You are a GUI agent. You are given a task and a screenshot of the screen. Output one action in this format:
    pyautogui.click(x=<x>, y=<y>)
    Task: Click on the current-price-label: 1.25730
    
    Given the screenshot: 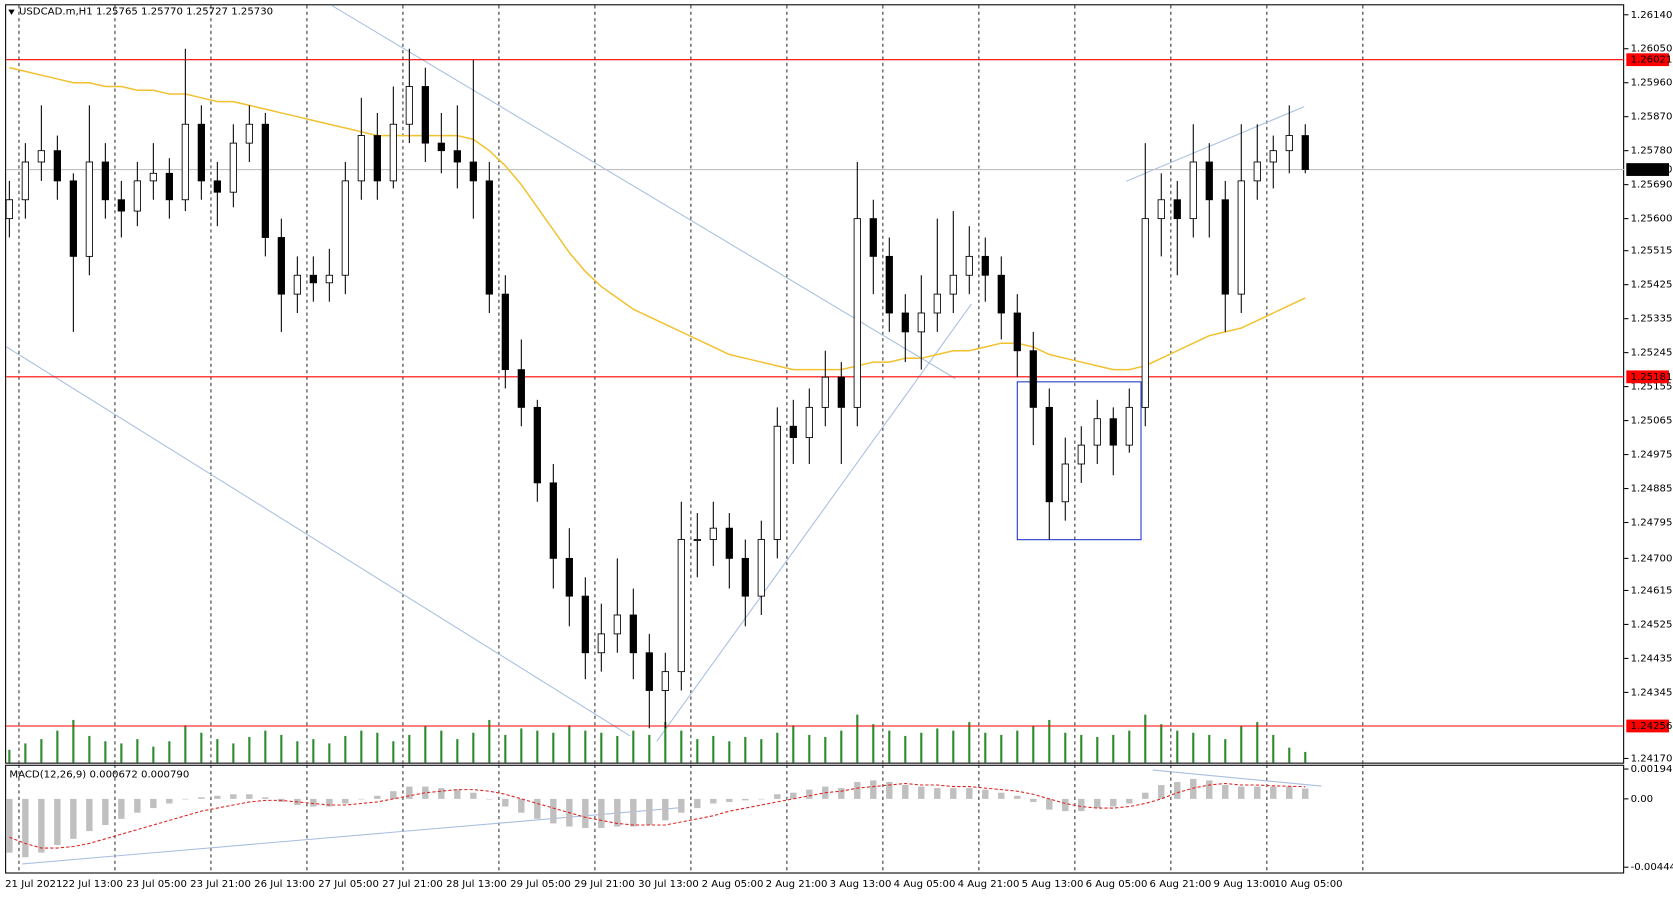 What is the action you would take?
    pyautogui.click(x=1652, y=170)
    